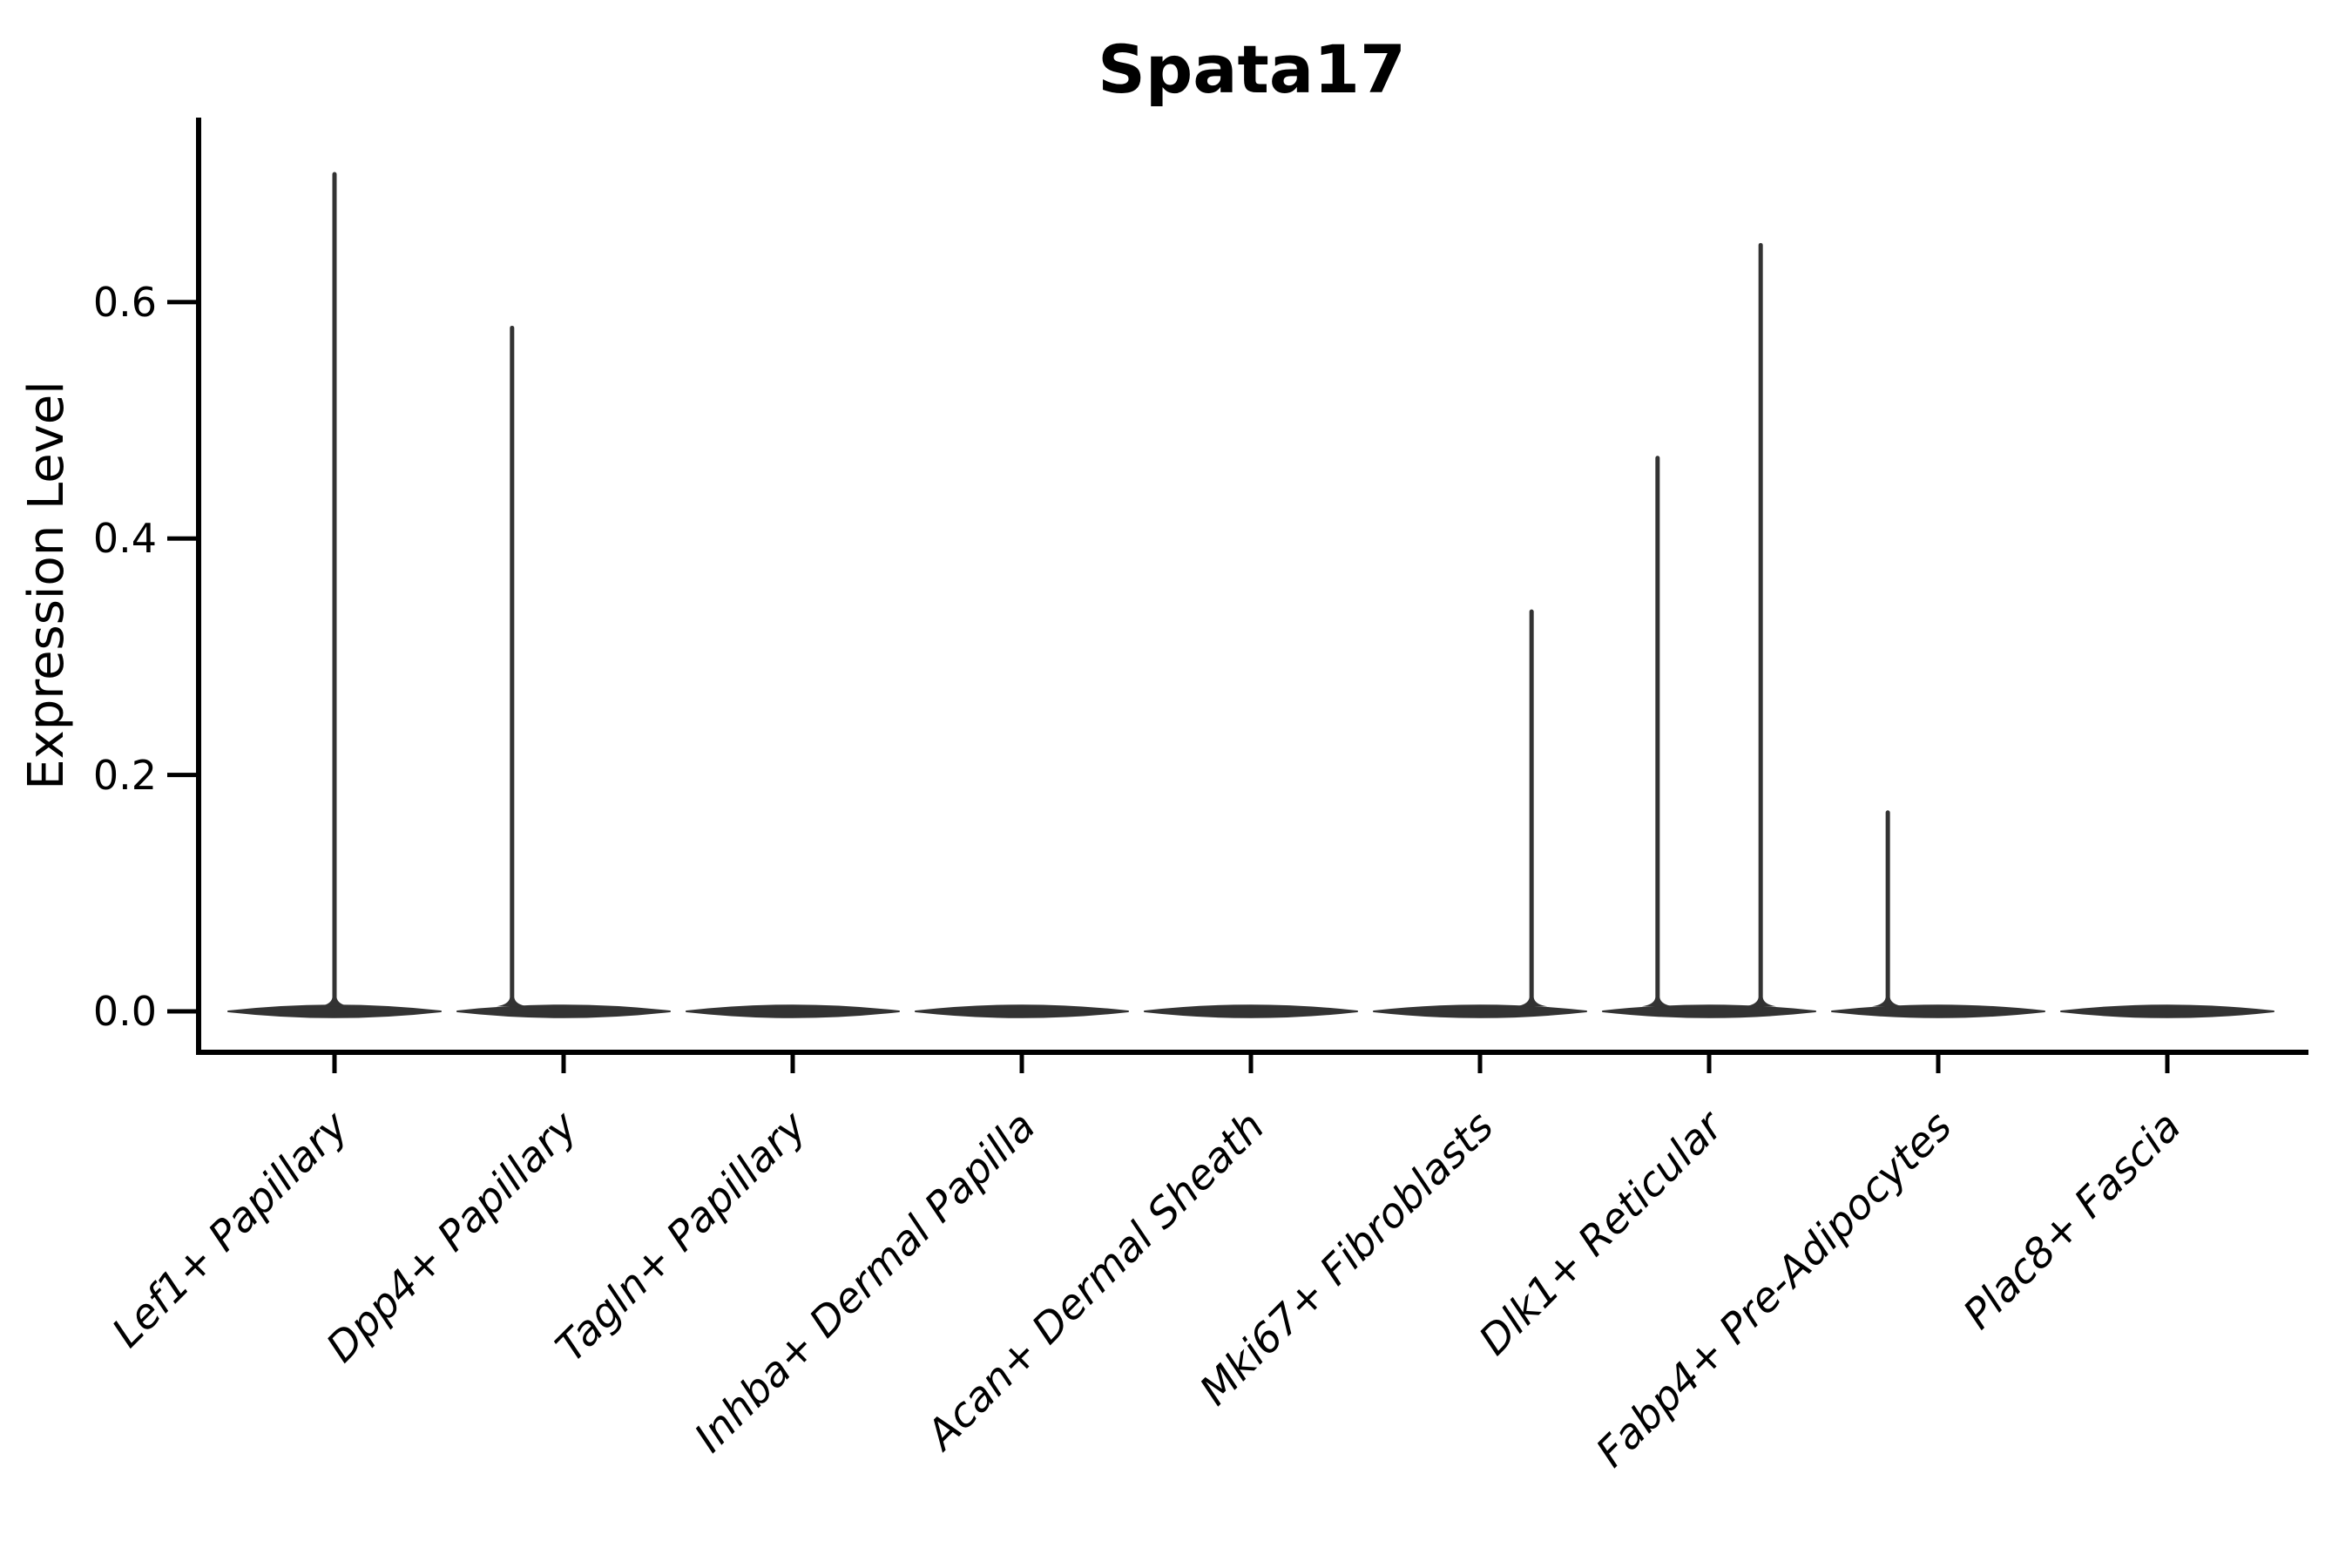 The height and width of the screenshot is (1568, 2352). Describe the element at coordinates (452, 1237) in the screenshot. I see `x-tick-label-dpp4-papillary: Dpp4+ Papillary` at that location.